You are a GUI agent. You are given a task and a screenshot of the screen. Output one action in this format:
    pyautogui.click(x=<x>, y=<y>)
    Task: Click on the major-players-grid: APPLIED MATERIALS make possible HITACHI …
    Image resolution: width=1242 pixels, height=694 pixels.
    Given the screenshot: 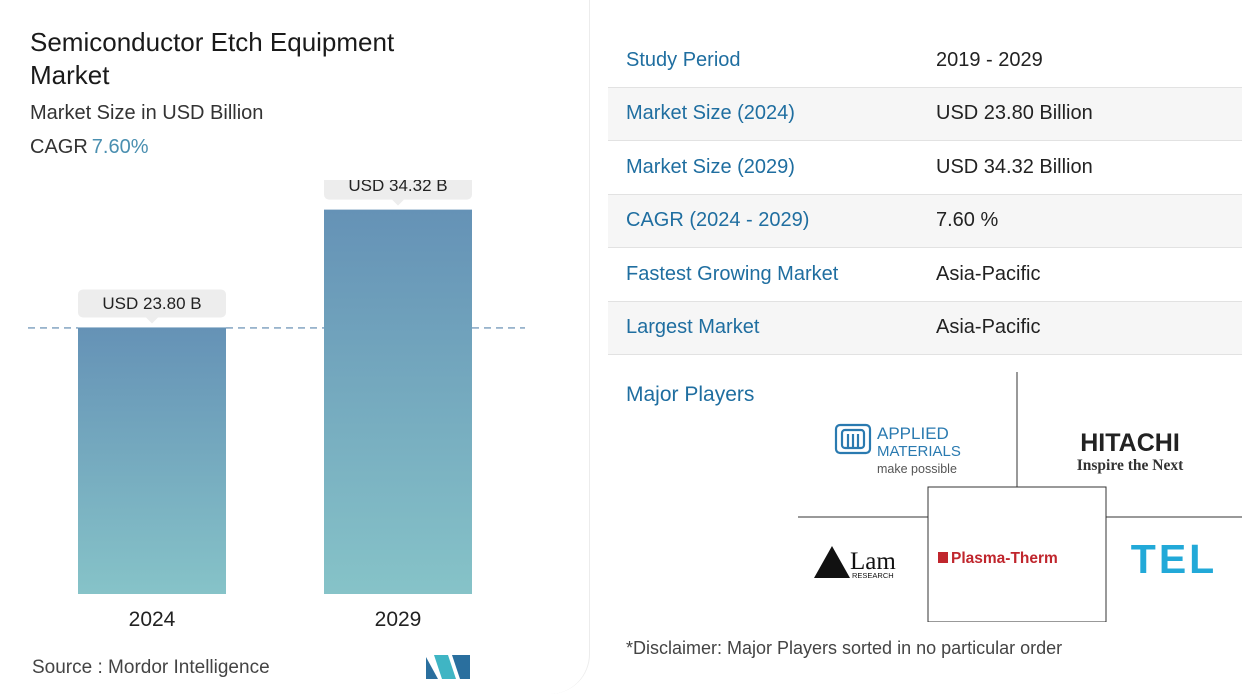 What is the action you would take?
    pyautogui.click(x=1020, y=497)
    